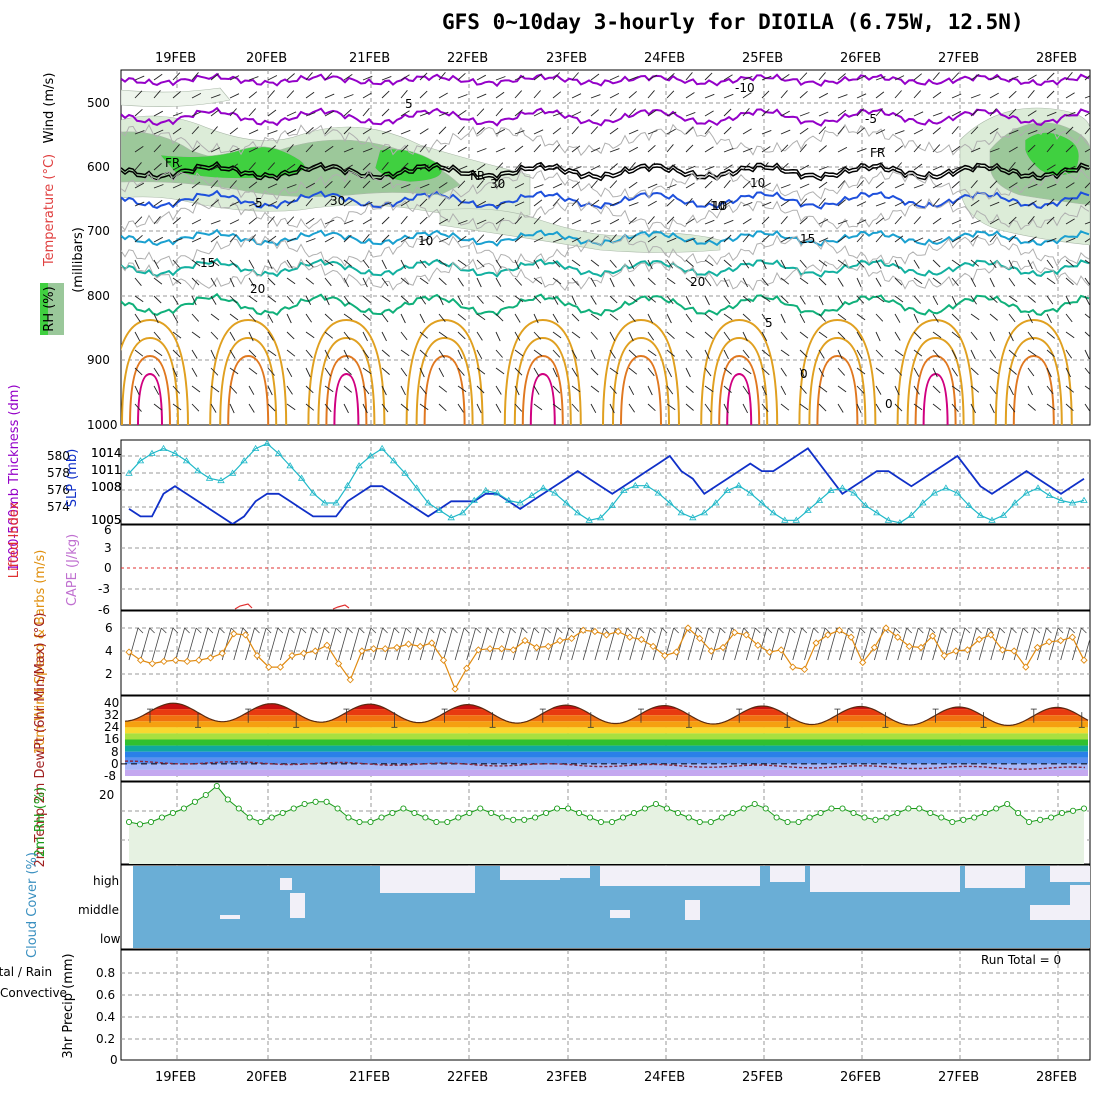  I want to click on cape-lifted-index-panel, so click(605, 588).